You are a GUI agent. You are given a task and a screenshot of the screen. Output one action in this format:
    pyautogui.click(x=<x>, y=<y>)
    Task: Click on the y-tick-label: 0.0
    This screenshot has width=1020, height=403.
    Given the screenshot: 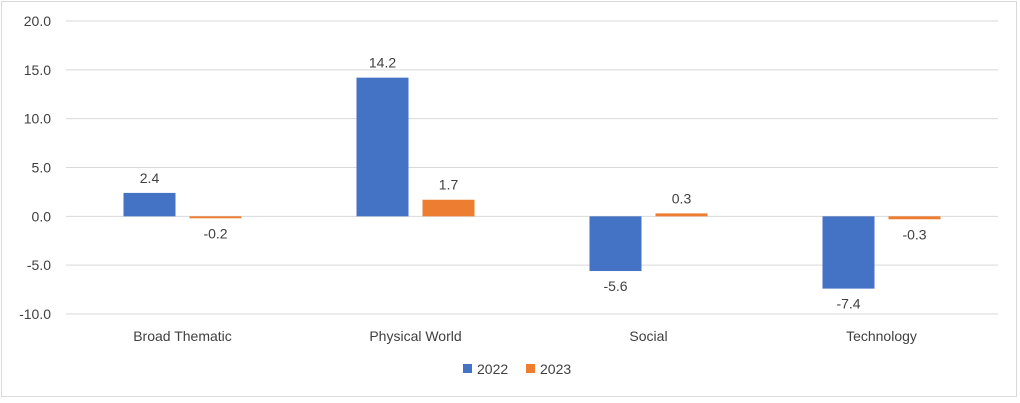 What is the action you would take?
    pyautogui.click(x=42, y=216)
    